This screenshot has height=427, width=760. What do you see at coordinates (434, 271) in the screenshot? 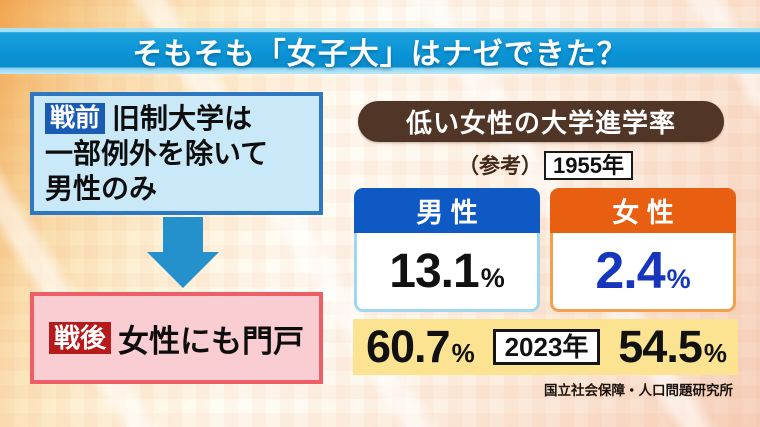
I see `male-1955-value: 13.1` at bounding box center [434, 271].